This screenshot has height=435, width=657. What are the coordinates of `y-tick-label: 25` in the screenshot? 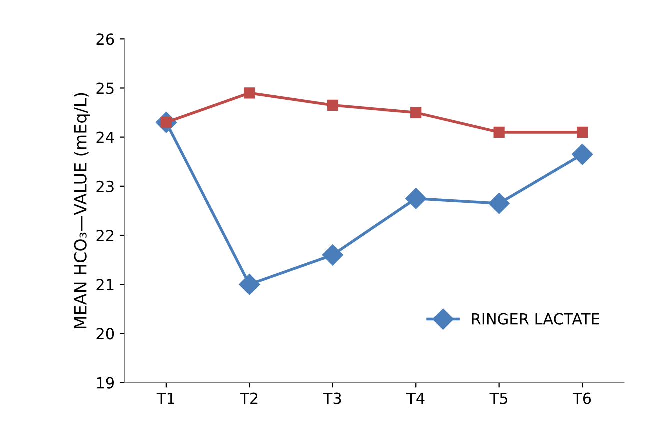 It's located at (105, 88).